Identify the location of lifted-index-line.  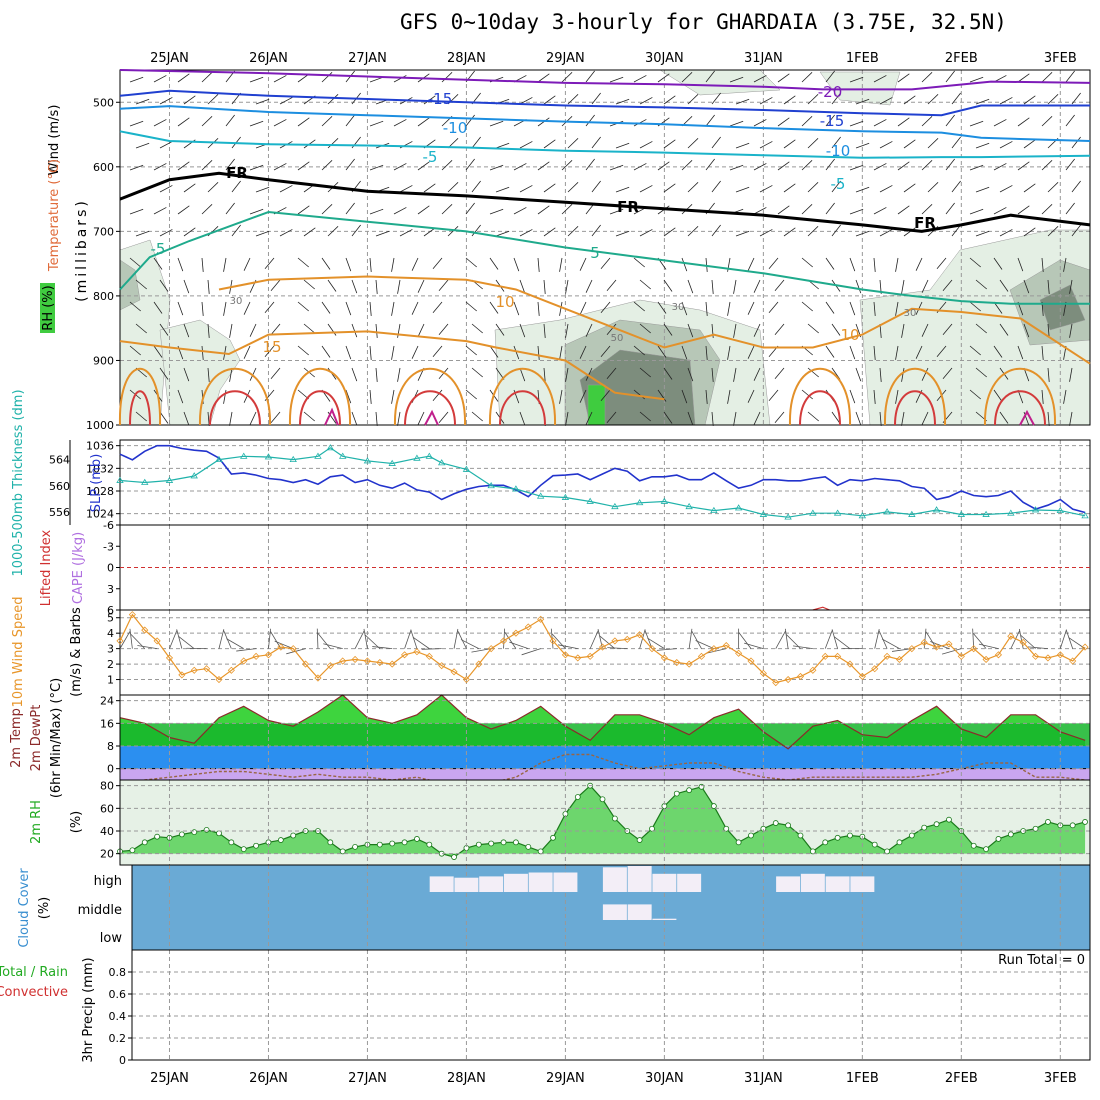
(821, 608).